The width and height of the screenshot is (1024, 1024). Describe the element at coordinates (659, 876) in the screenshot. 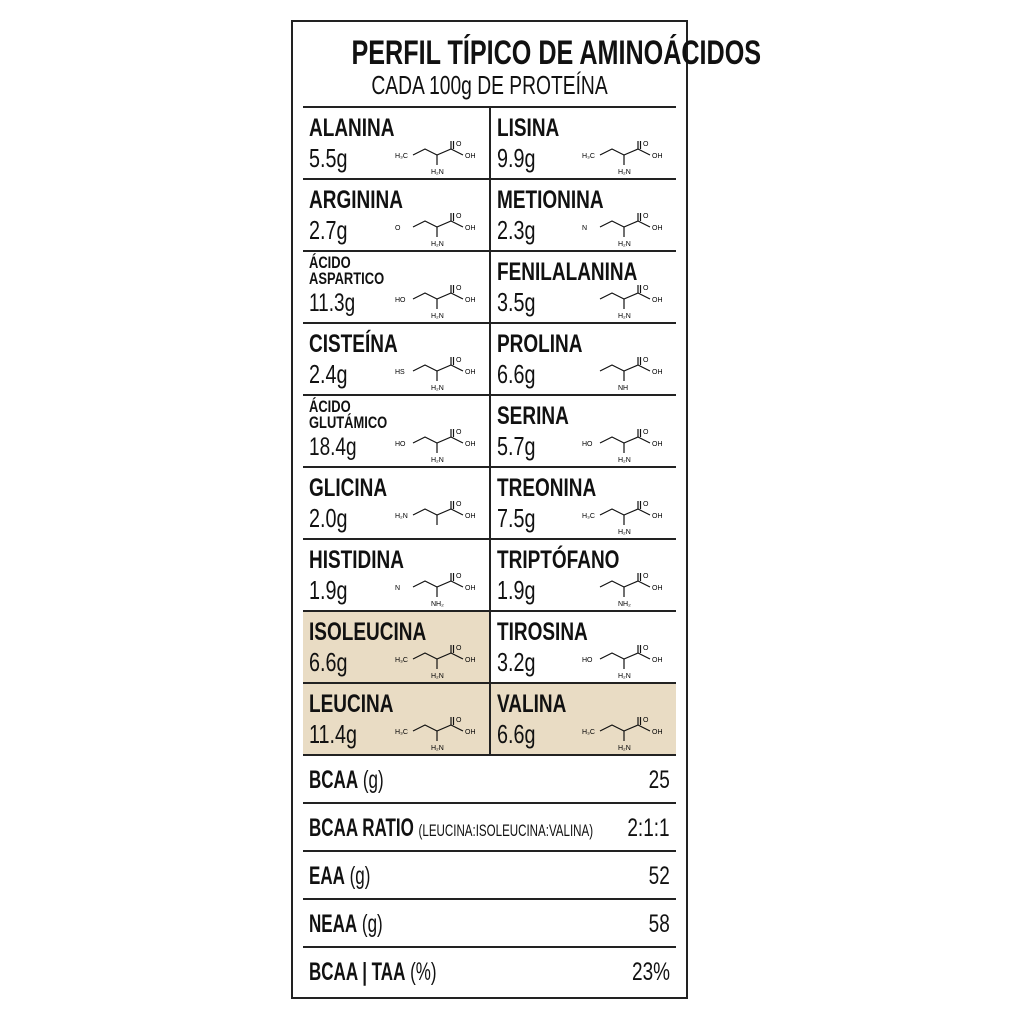

I see `summary-value: 52` at that location.